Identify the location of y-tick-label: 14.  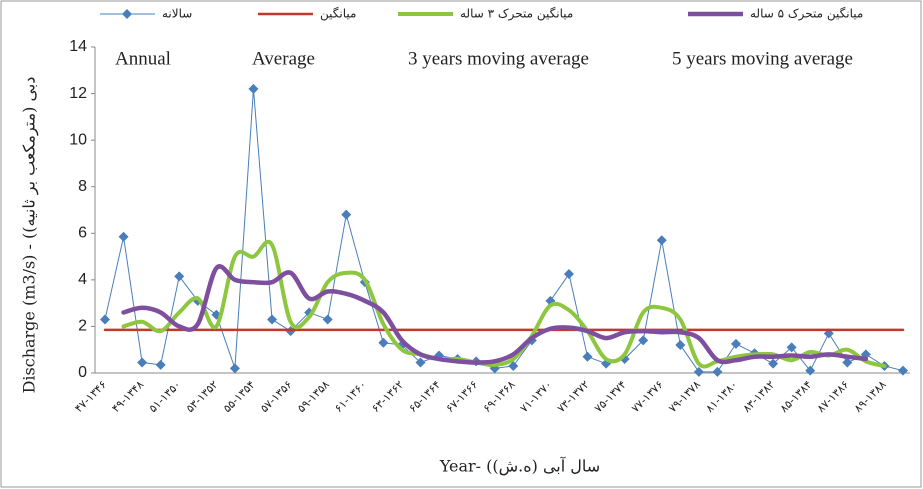
(78, 46).